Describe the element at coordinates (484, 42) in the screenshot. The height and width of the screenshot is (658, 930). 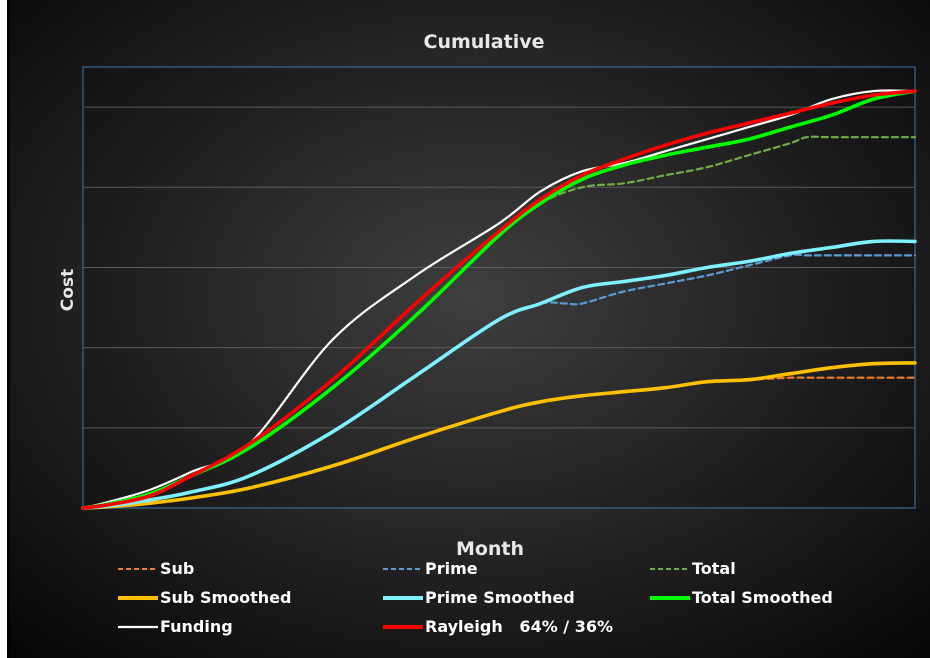
I see `chart-title: Cumulative` at that location.